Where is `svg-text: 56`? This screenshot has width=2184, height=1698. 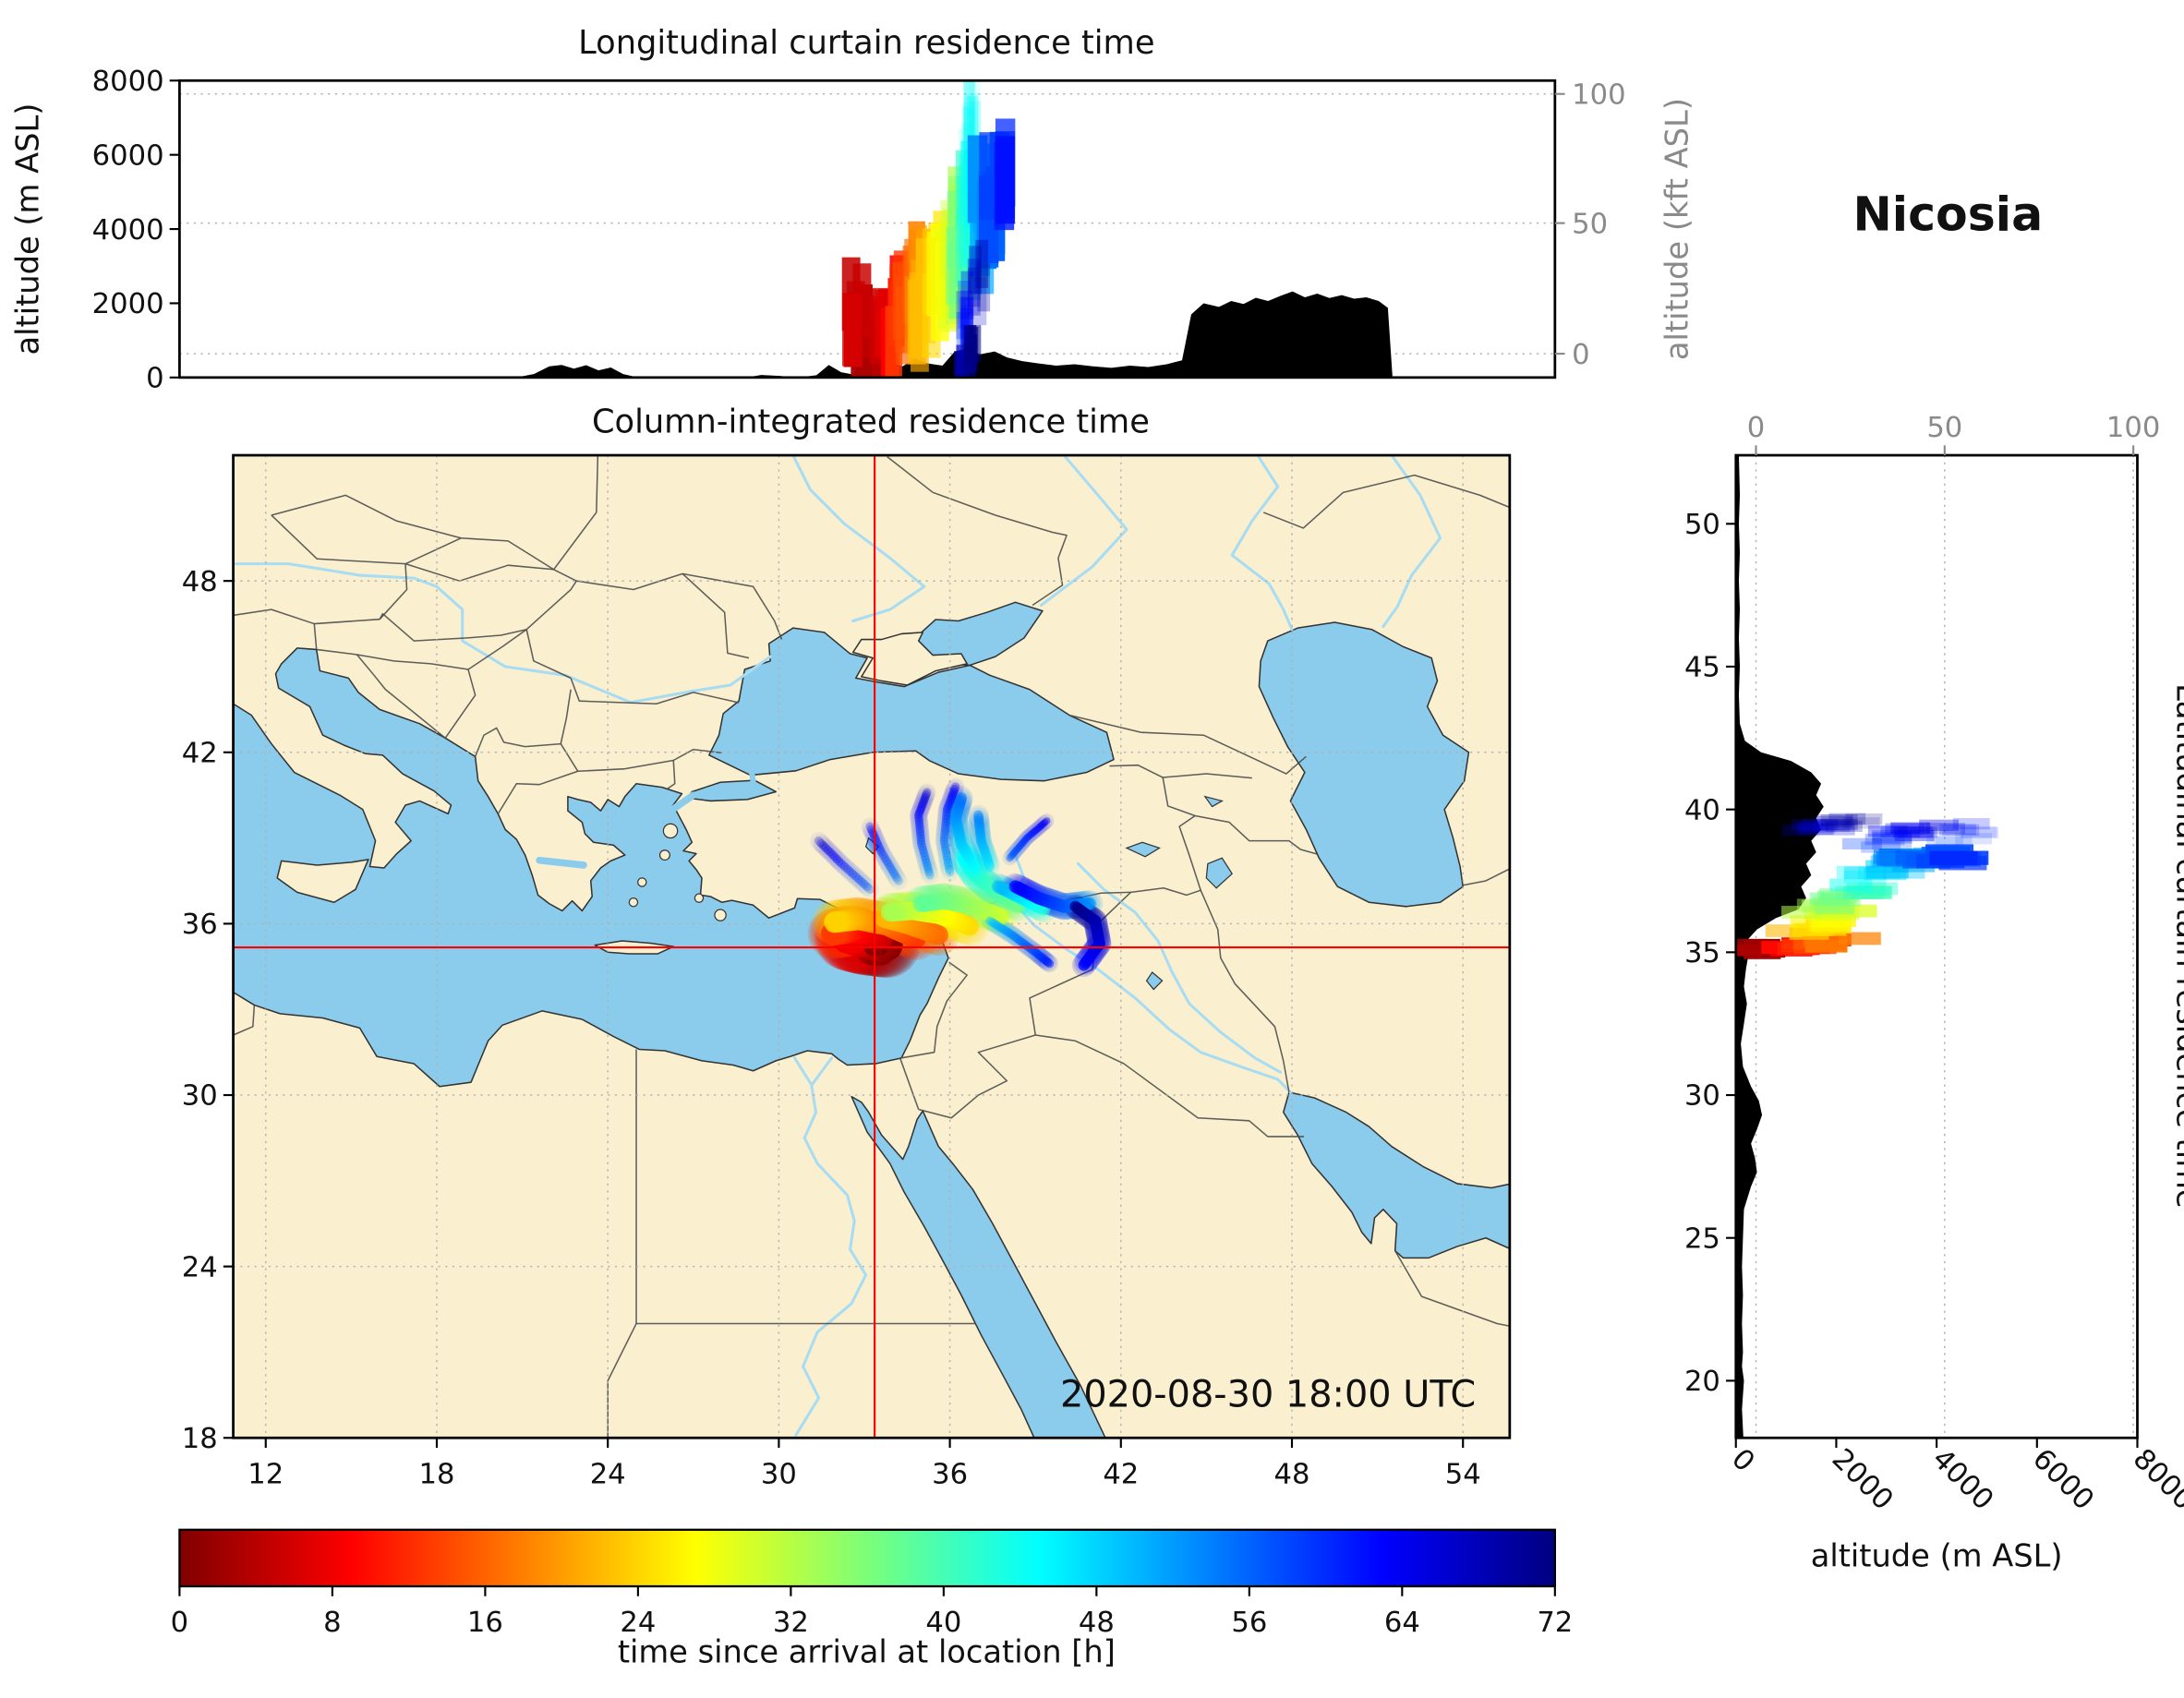 svg-text: 56 is located at coordinates (1249, 1623).